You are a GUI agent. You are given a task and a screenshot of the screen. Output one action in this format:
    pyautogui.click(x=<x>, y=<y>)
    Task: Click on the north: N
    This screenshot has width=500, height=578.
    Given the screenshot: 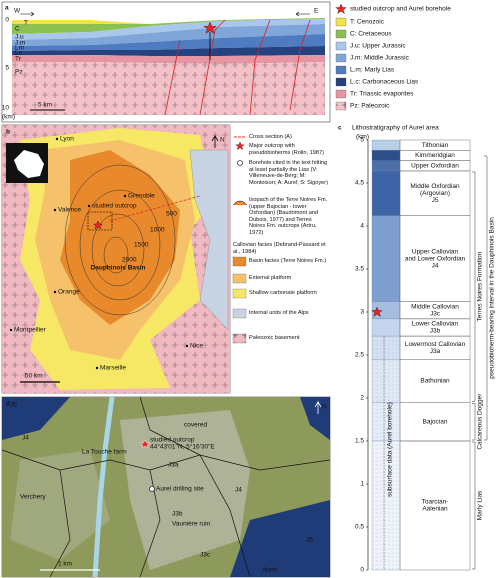 What is the action you would take?
    pyautogui.click(x=324, y=407)
    